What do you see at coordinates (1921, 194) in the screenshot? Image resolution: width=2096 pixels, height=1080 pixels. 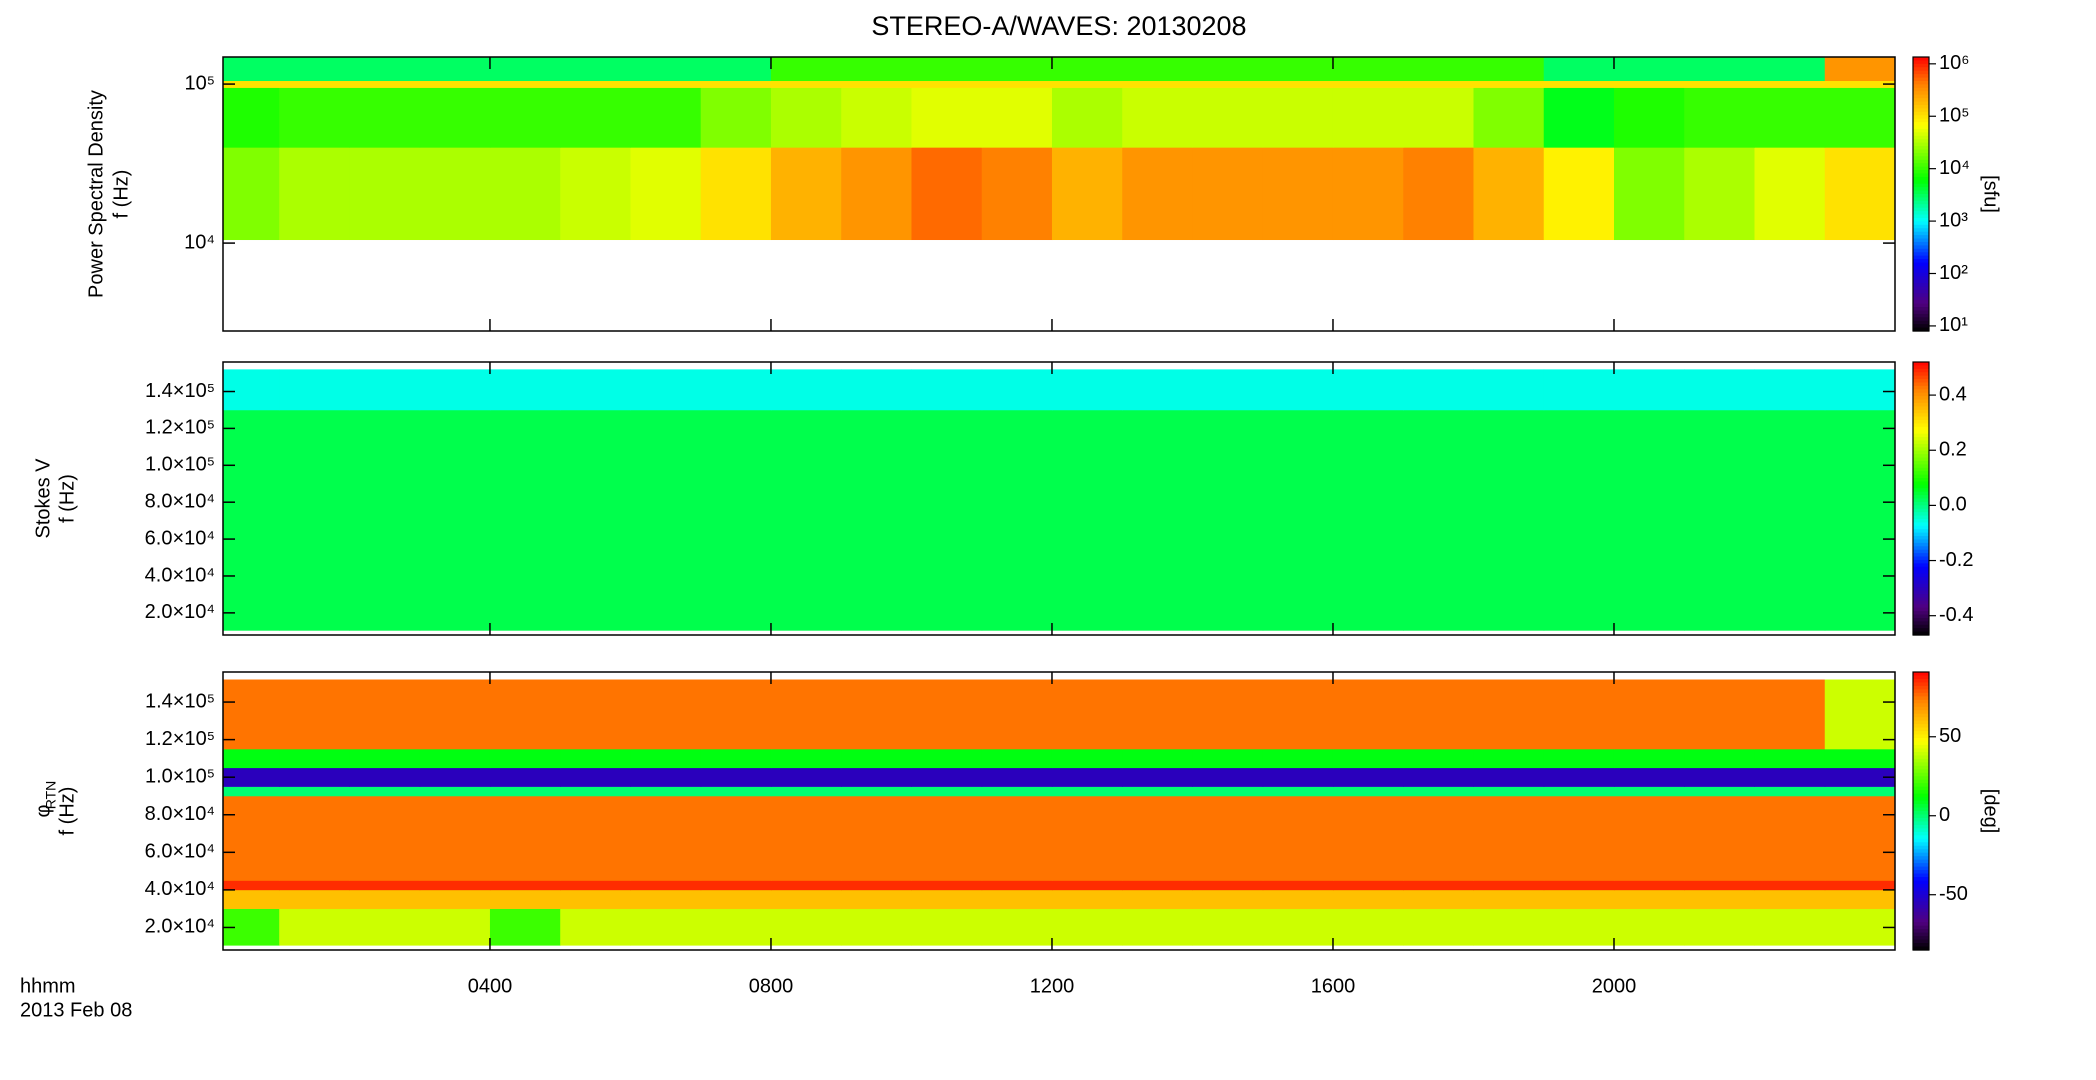 I see `colorbar-frame` at bounding box center [1921, 194].